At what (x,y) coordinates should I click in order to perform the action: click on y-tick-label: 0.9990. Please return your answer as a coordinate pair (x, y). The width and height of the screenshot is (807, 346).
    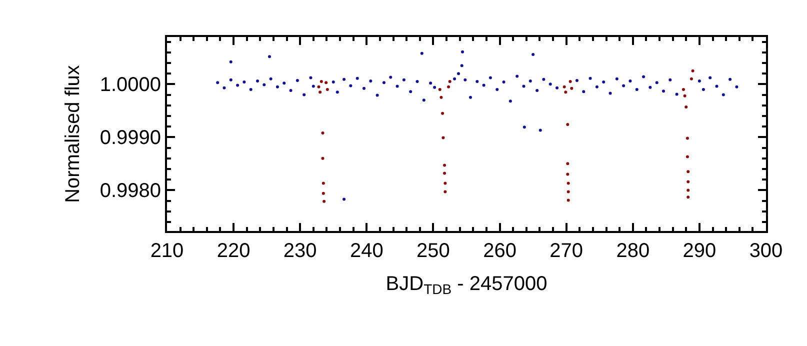
    Looking at the image, I should click on (130, 138).